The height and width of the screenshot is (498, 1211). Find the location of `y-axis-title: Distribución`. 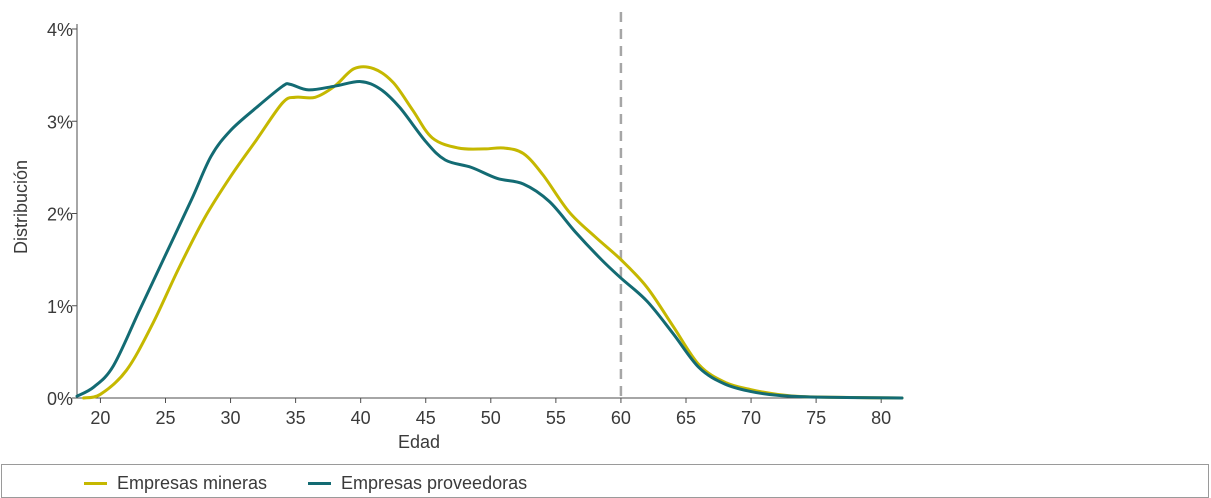

y-axis-title: Distribución is located at coordinates (21, 207).